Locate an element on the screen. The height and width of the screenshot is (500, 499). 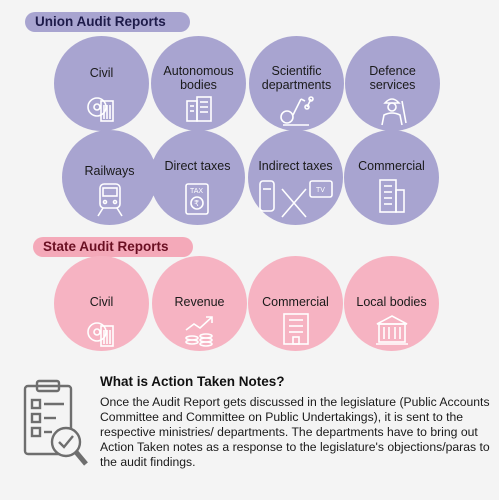
union-defence-services-tile: Defence services is located at coordinates (392, 83).